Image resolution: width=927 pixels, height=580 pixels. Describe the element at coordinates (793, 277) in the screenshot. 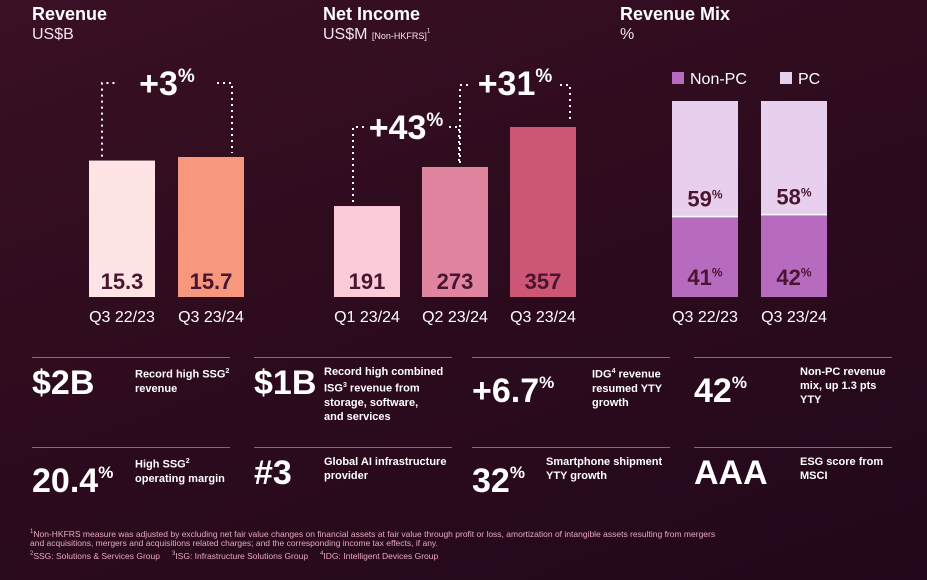

I see `mix-value-1-0: 42%` at that location.